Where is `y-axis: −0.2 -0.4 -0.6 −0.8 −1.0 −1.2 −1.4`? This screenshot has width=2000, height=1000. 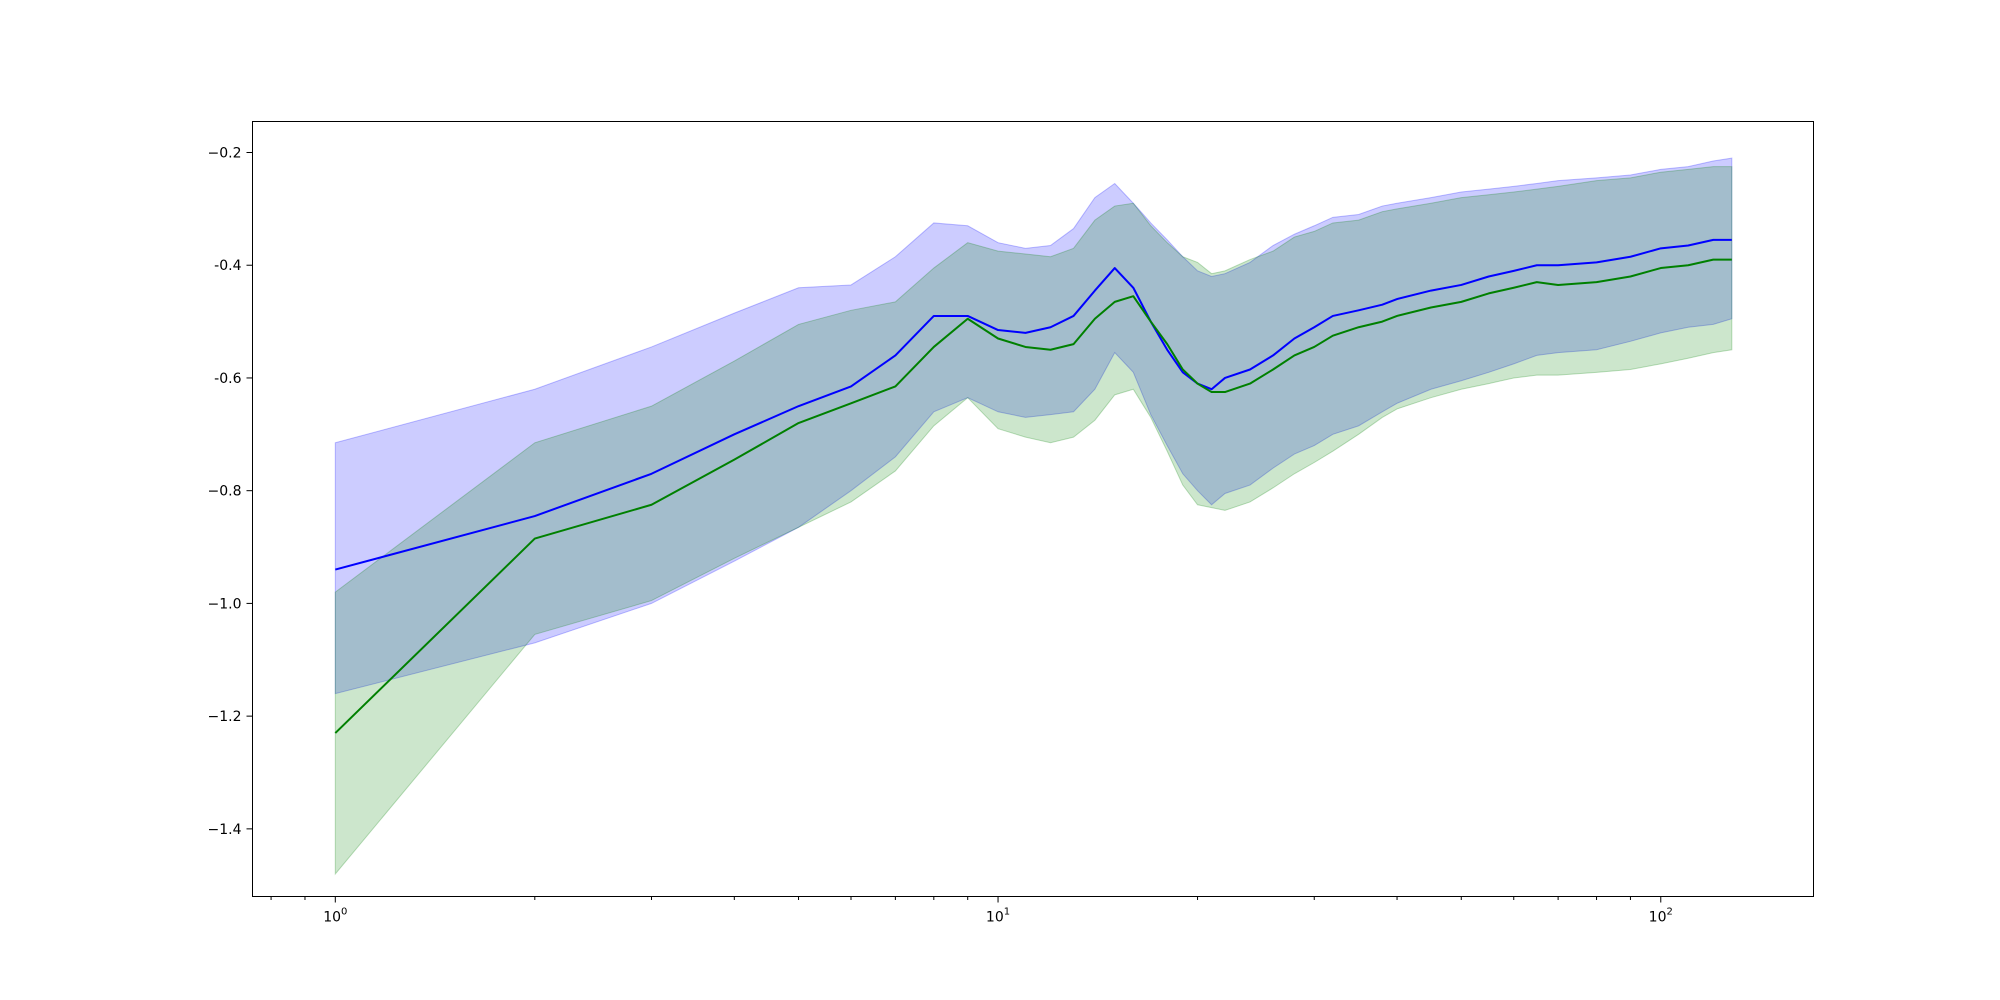
y-axis: −0.2 -0.4 -0.6 −0.8 −1.0 −1.2 −1.4 is located at coordinates (230, 492).